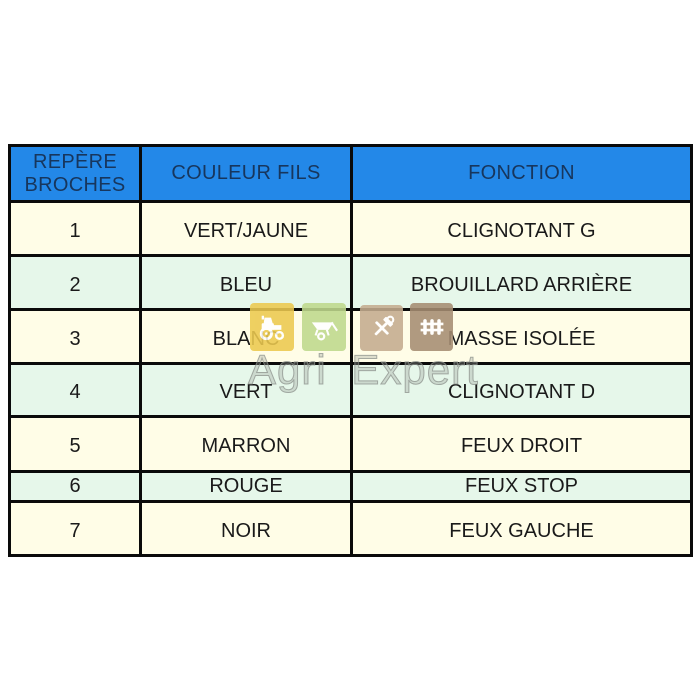  What do you see at coordinates (521, 444) in the screenshot?
I see `cell-function: FEUX DROIT` at bounding box center [521, 444].